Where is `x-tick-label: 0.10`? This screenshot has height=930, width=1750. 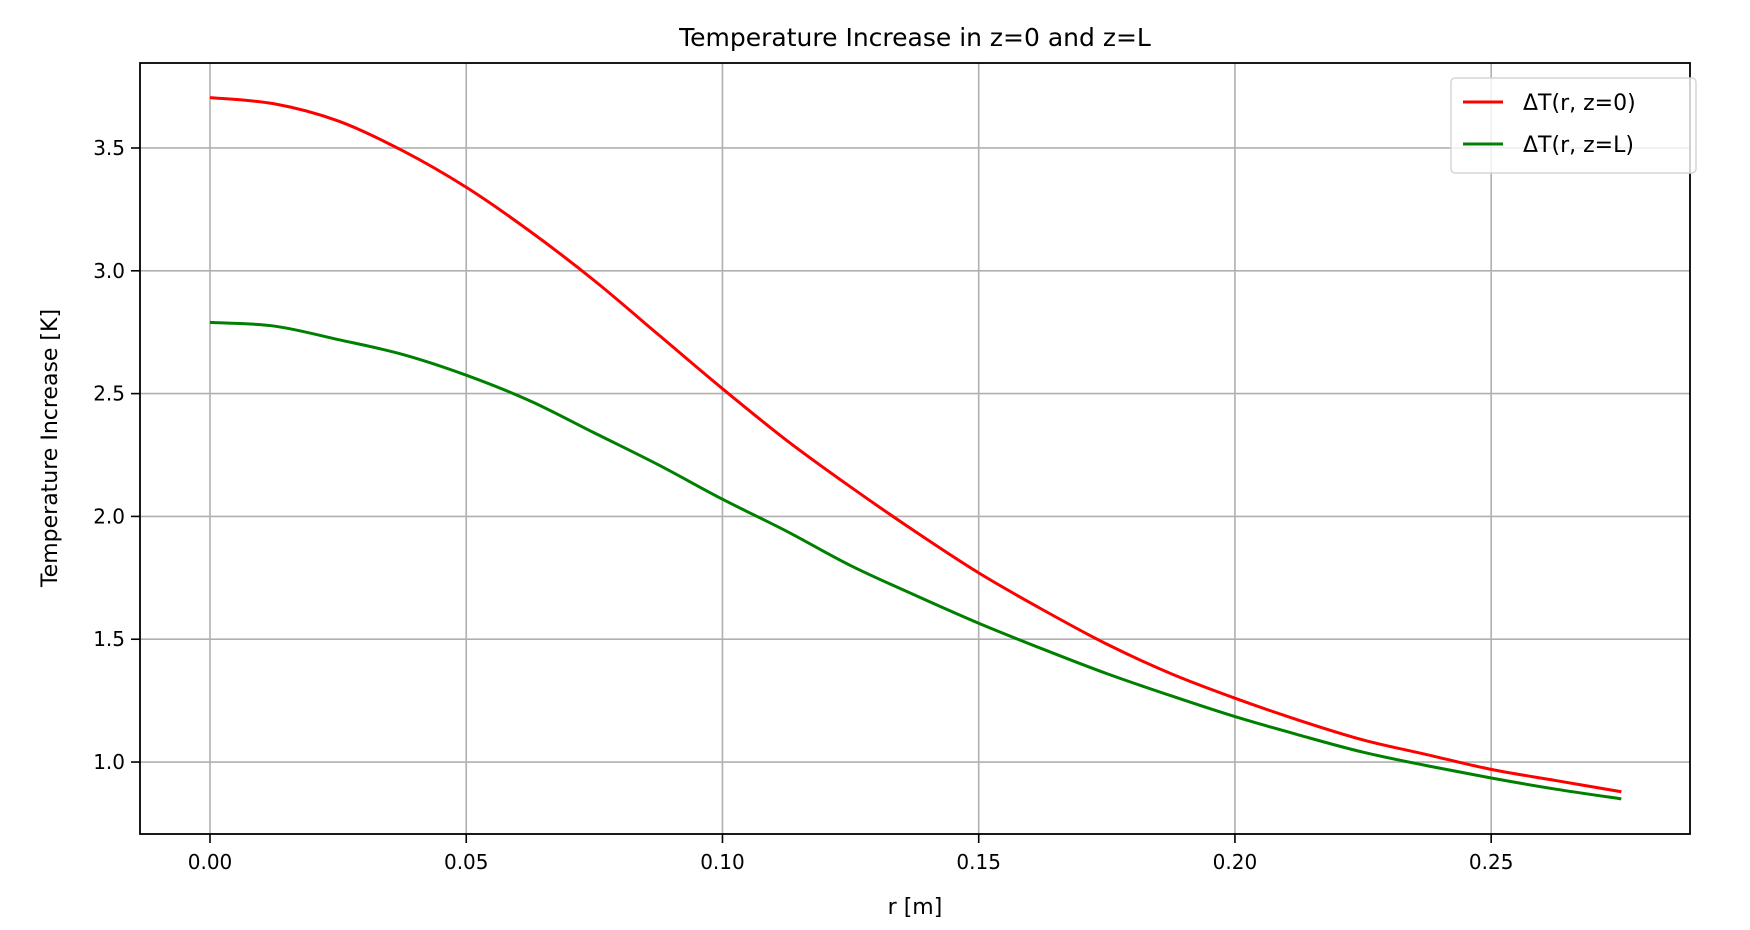
x-tick-label: 0.10 is located at coordinates (722, 862).